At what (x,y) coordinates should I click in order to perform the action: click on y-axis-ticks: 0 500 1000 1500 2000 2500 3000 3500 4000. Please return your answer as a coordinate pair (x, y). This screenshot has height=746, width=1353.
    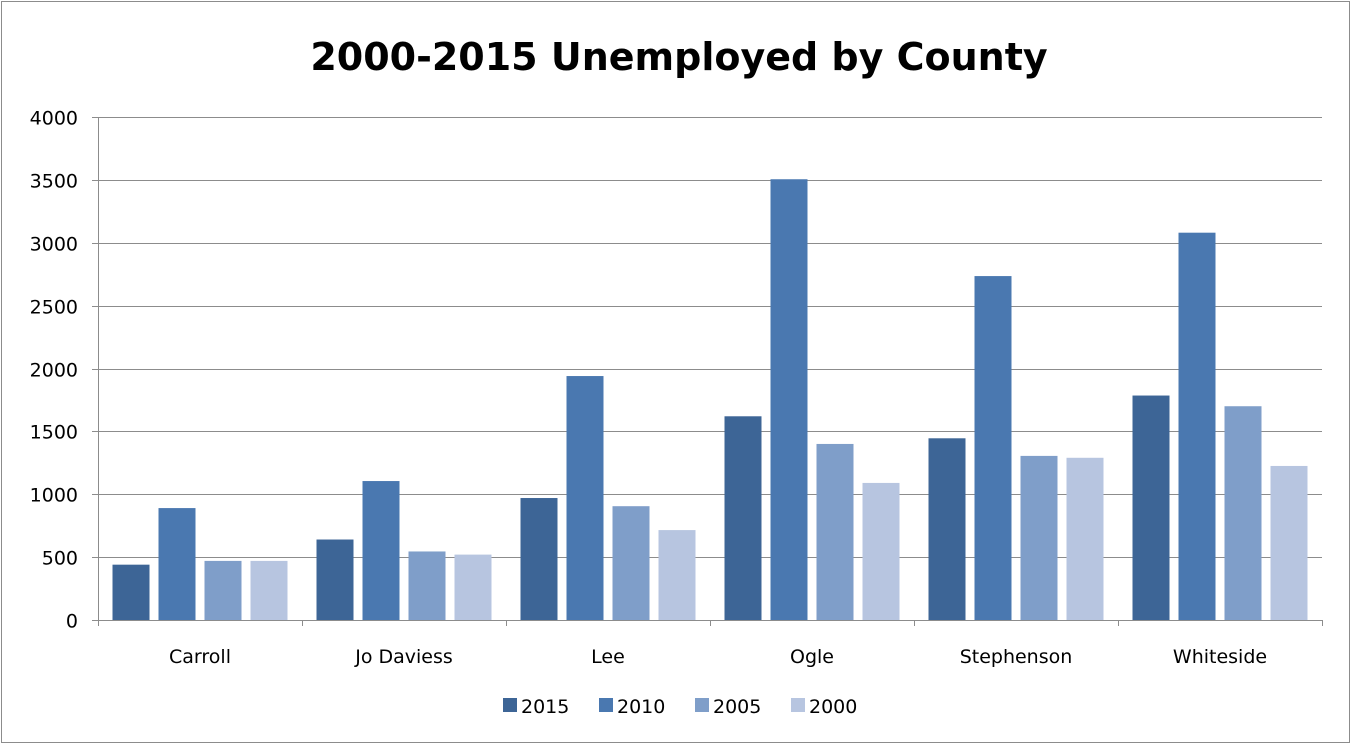
    Looking at the image, I should click on (64, 370).